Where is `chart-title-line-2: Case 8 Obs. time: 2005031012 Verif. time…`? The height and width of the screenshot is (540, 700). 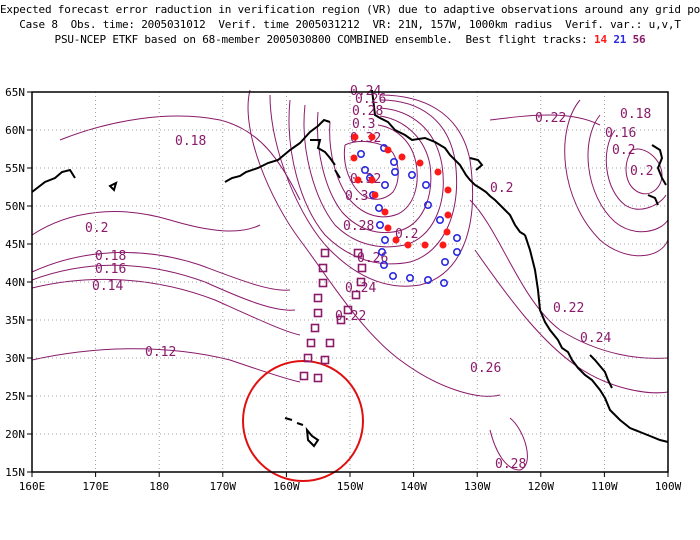
chart-title-line-2: Case 8 Obs. time: 2005031012 Verif. time… is located at coordinates (350, 24).